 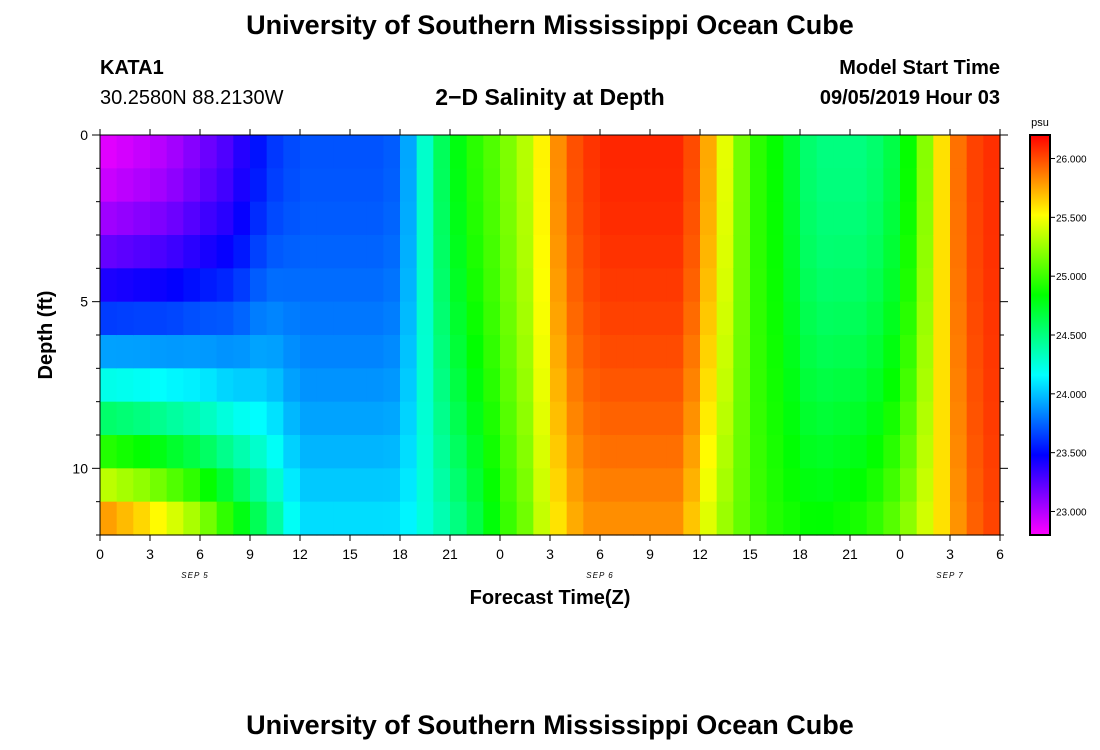 What do you see at coordinates (150, 554) in the screenshot?
I see `x-tick-label: 3` at bounding box center [150, 554].